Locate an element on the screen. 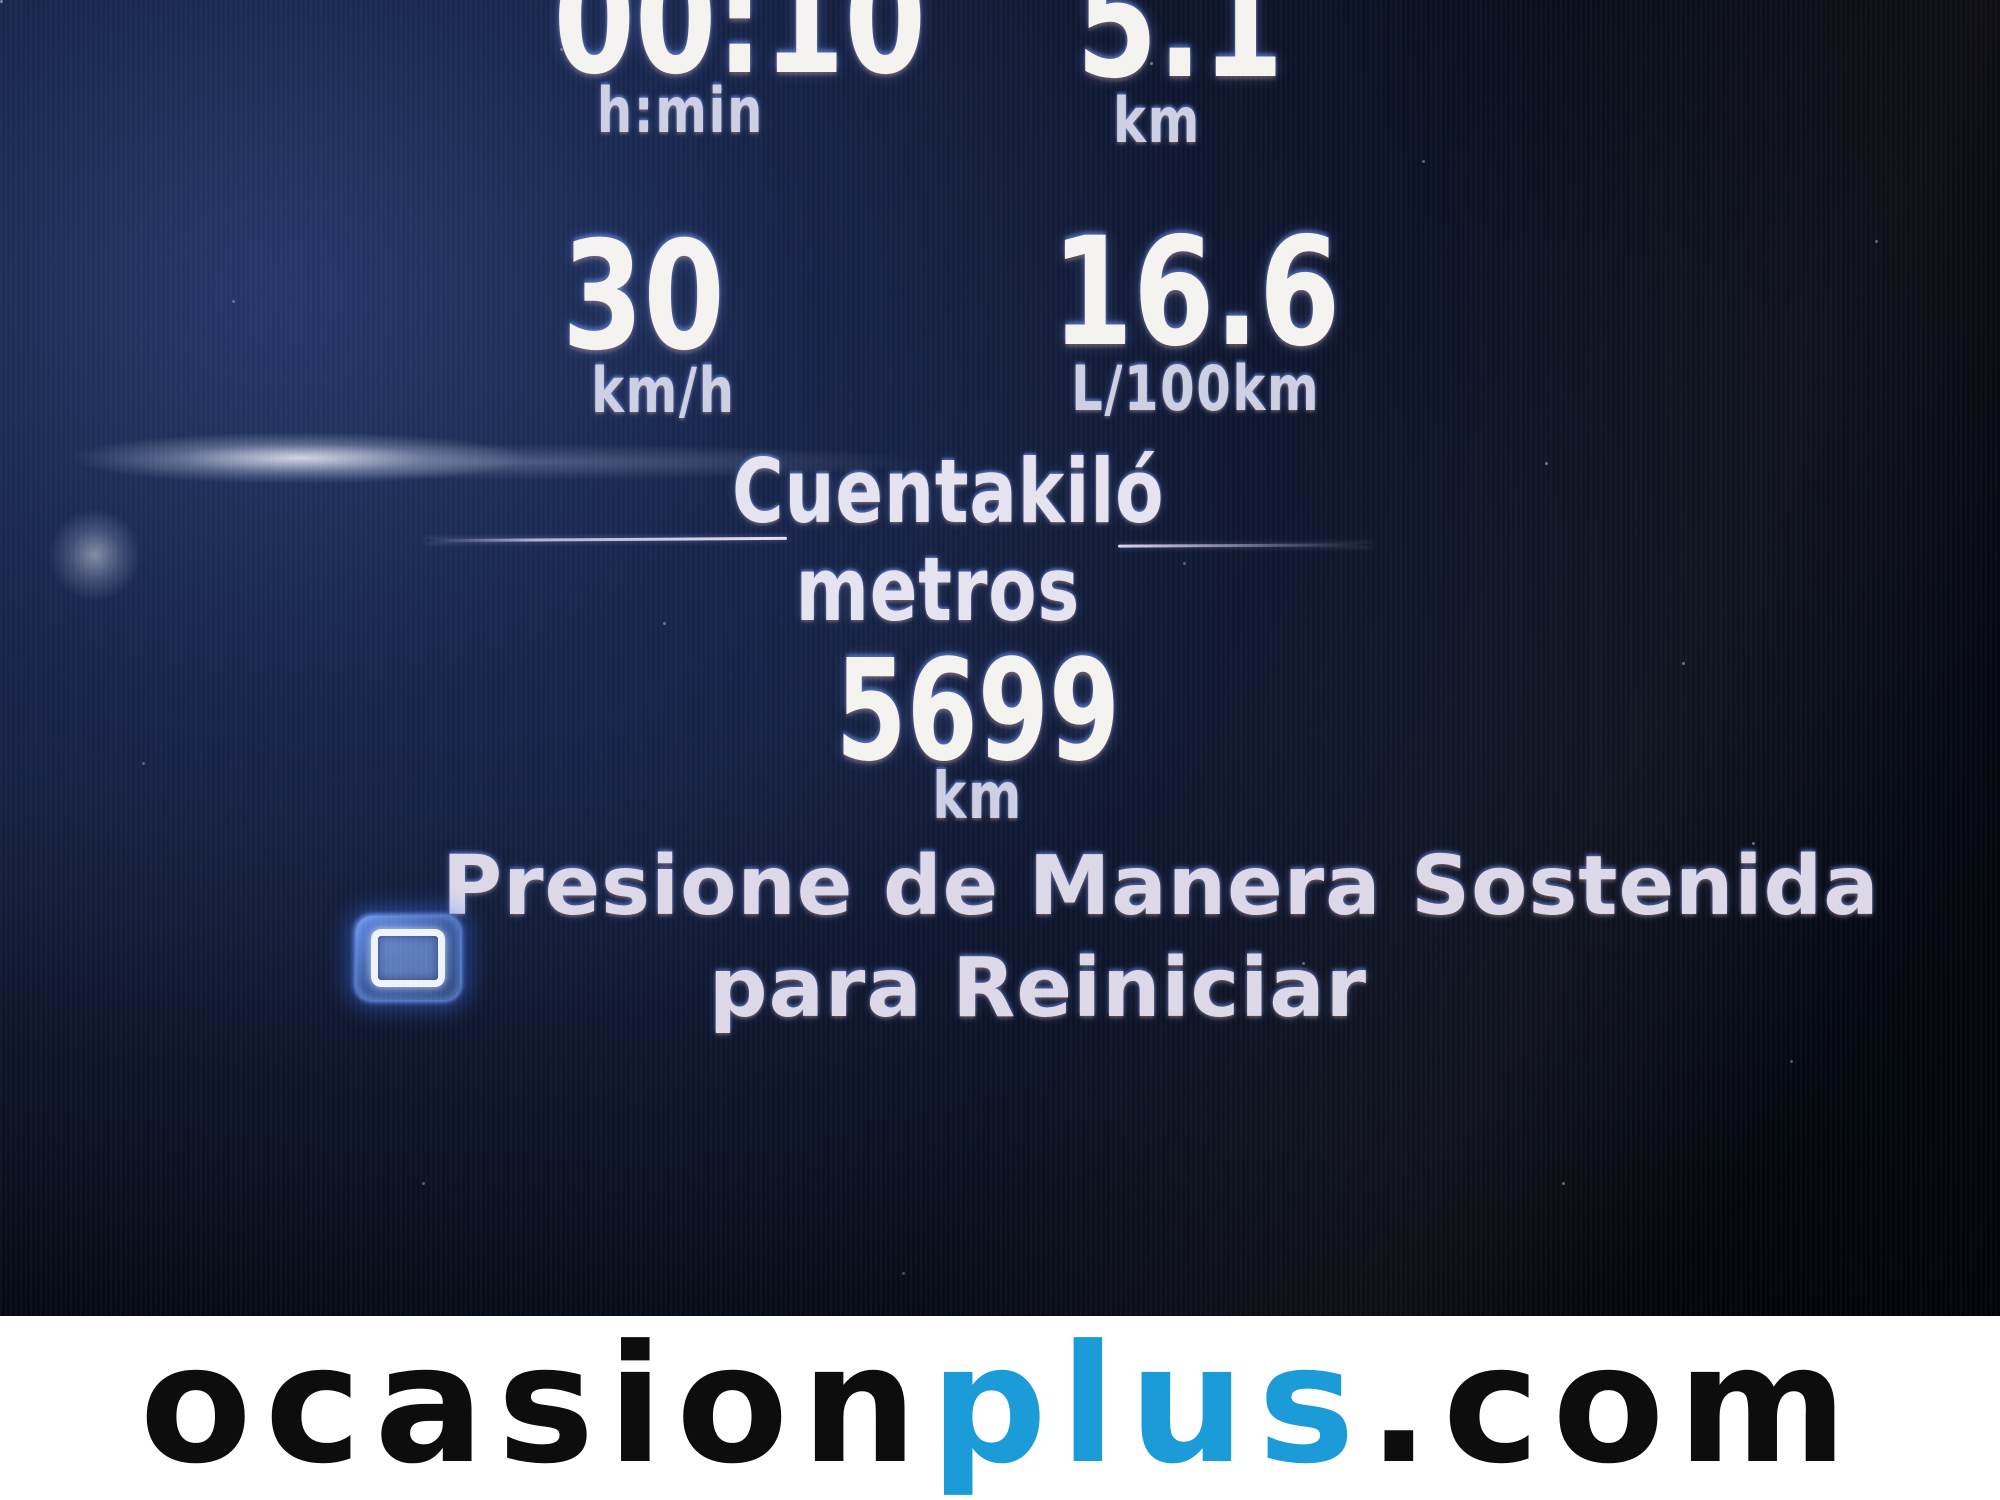 The width and height of the screenshot is (2000, 1500). odometer-title-line2: metros is located at coordinates (938, 590).